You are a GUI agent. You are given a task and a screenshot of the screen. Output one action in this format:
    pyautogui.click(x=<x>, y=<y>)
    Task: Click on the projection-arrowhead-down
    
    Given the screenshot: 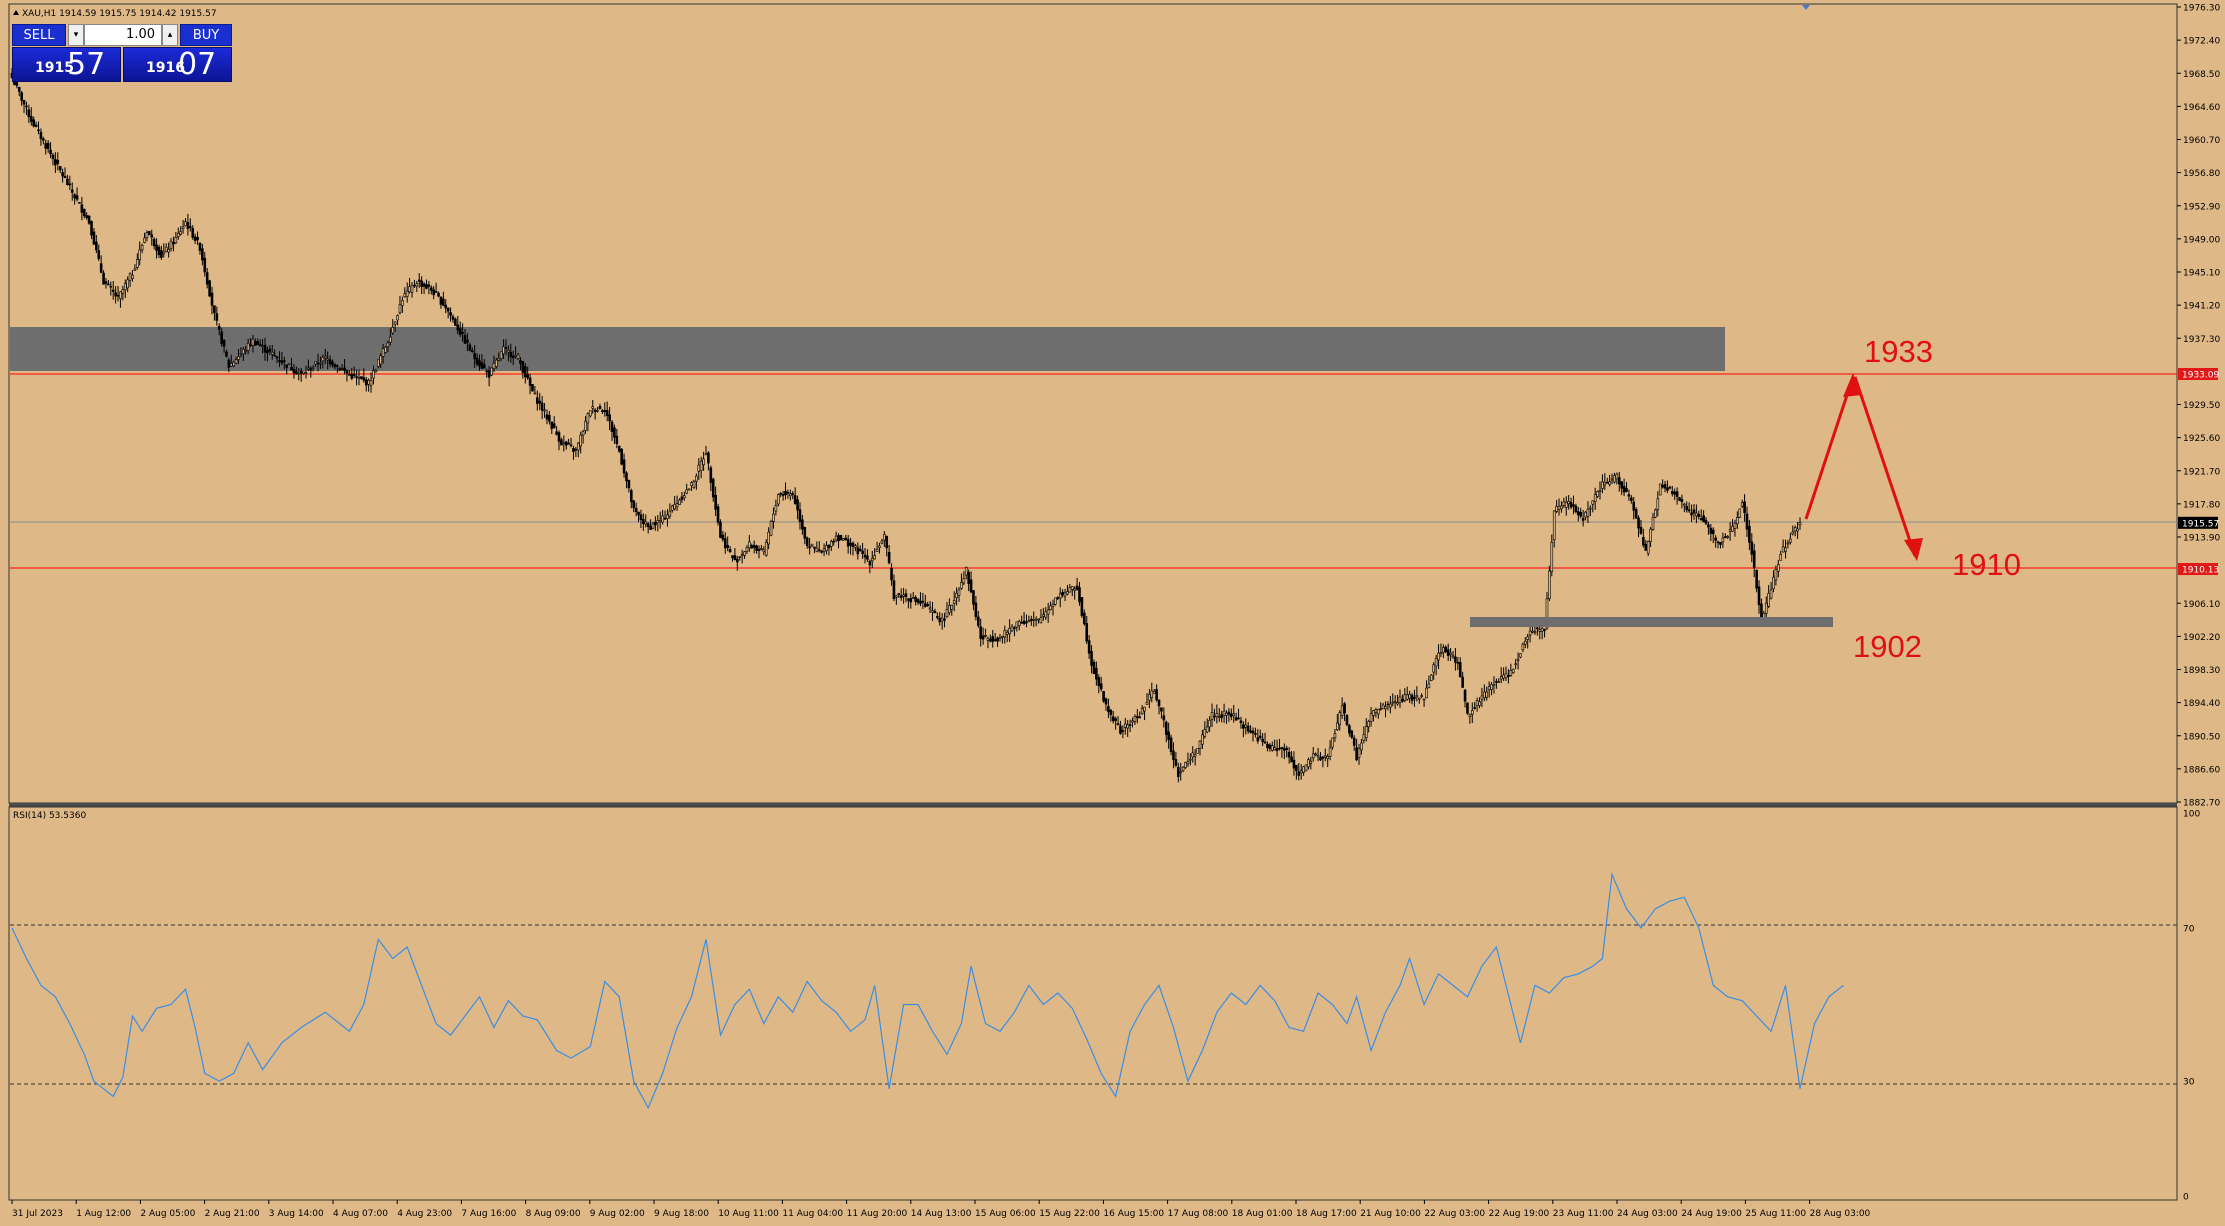 What is the action you would take?
    pyautogui.click(x=1913, y=549)
    